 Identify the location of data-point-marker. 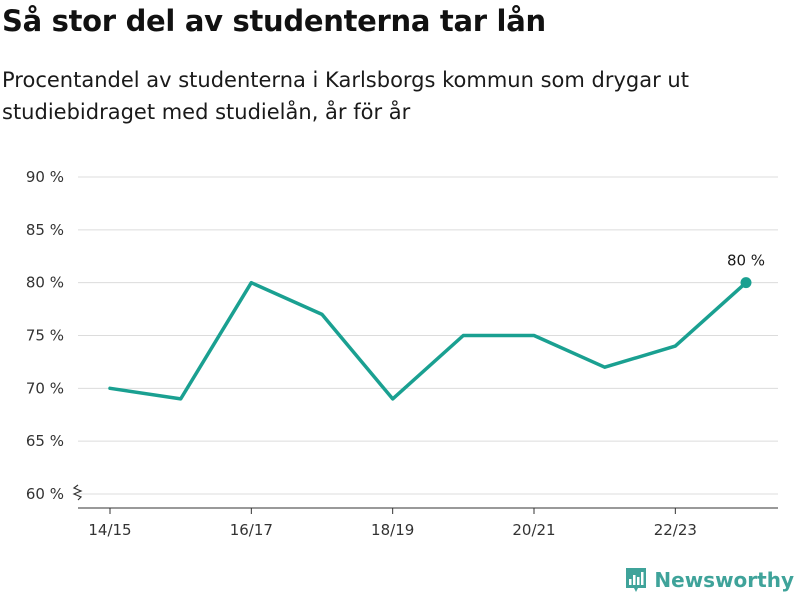
(746, 283).